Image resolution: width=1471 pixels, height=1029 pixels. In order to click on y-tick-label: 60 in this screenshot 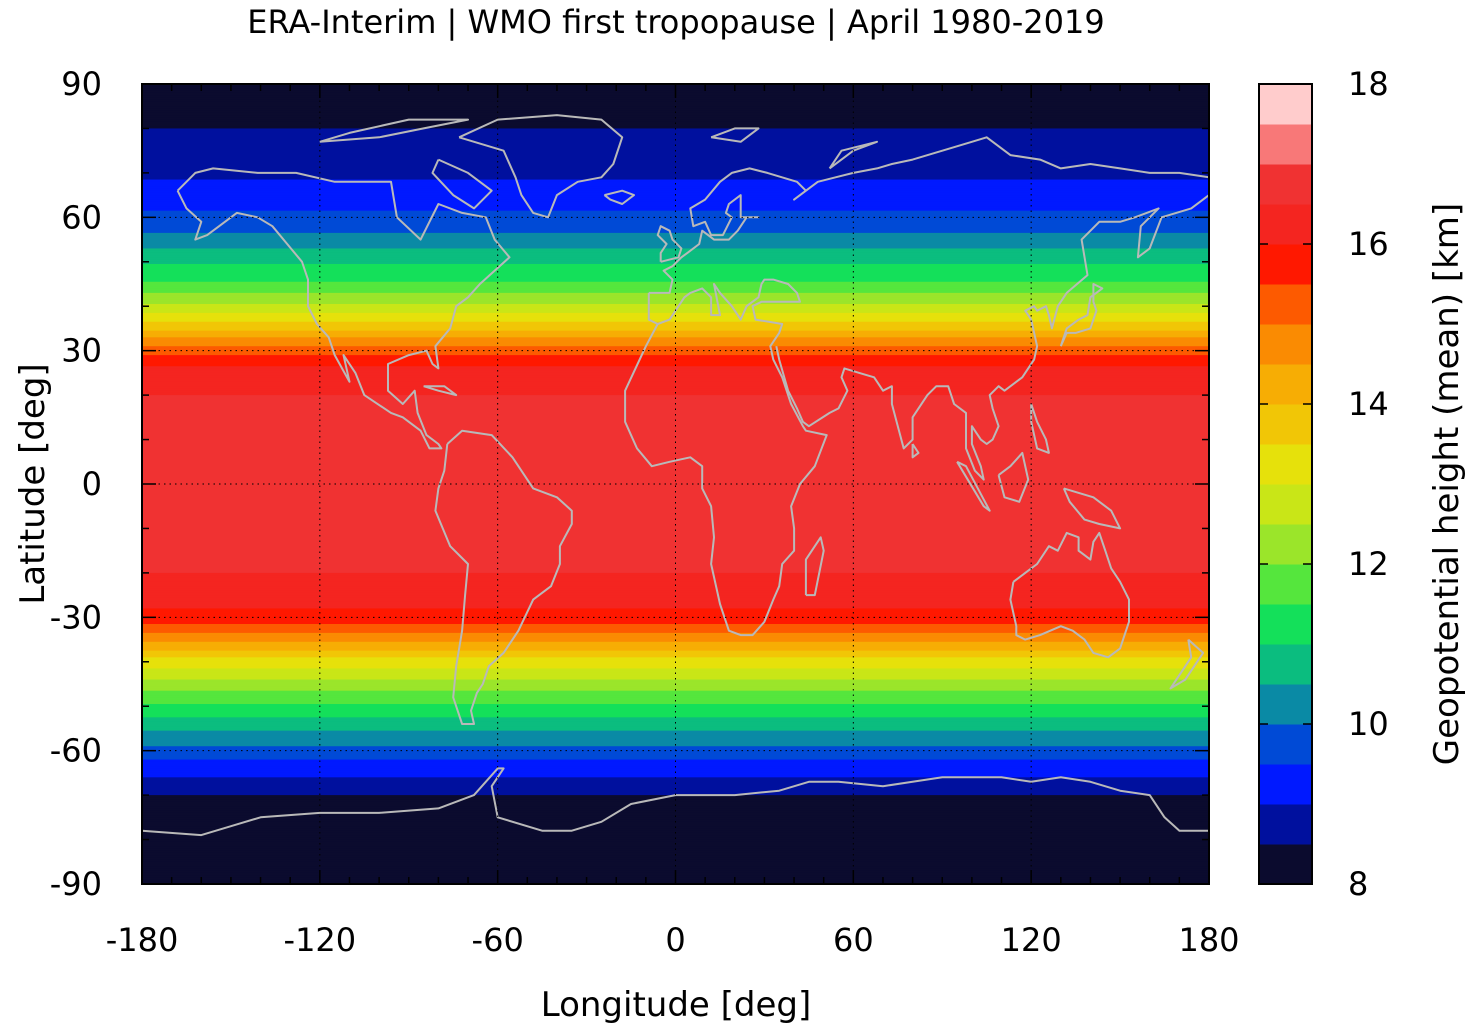, I will do `click(81, 217)`.